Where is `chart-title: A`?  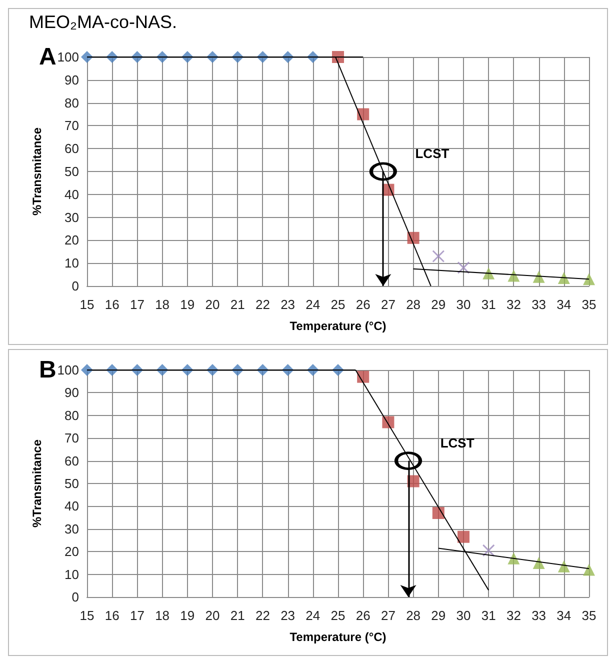
chart-title: A is located at coordinates (47, 57).